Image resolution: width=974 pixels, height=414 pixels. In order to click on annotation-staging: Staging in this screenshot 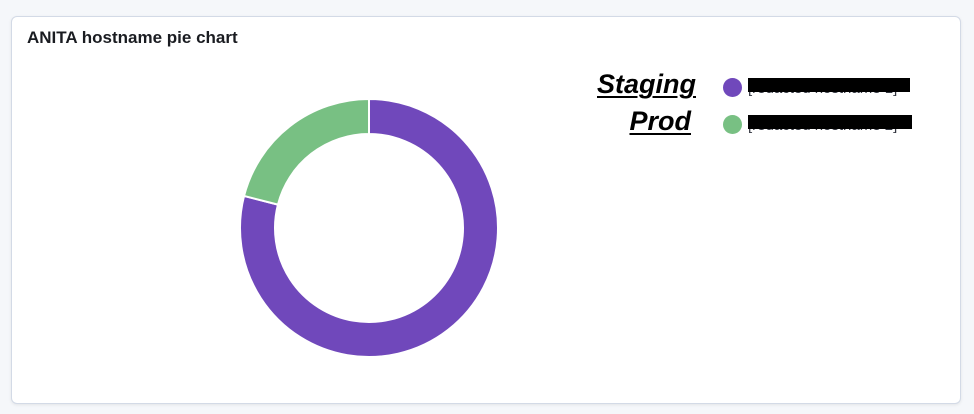, I will do `click(646, 84)`.